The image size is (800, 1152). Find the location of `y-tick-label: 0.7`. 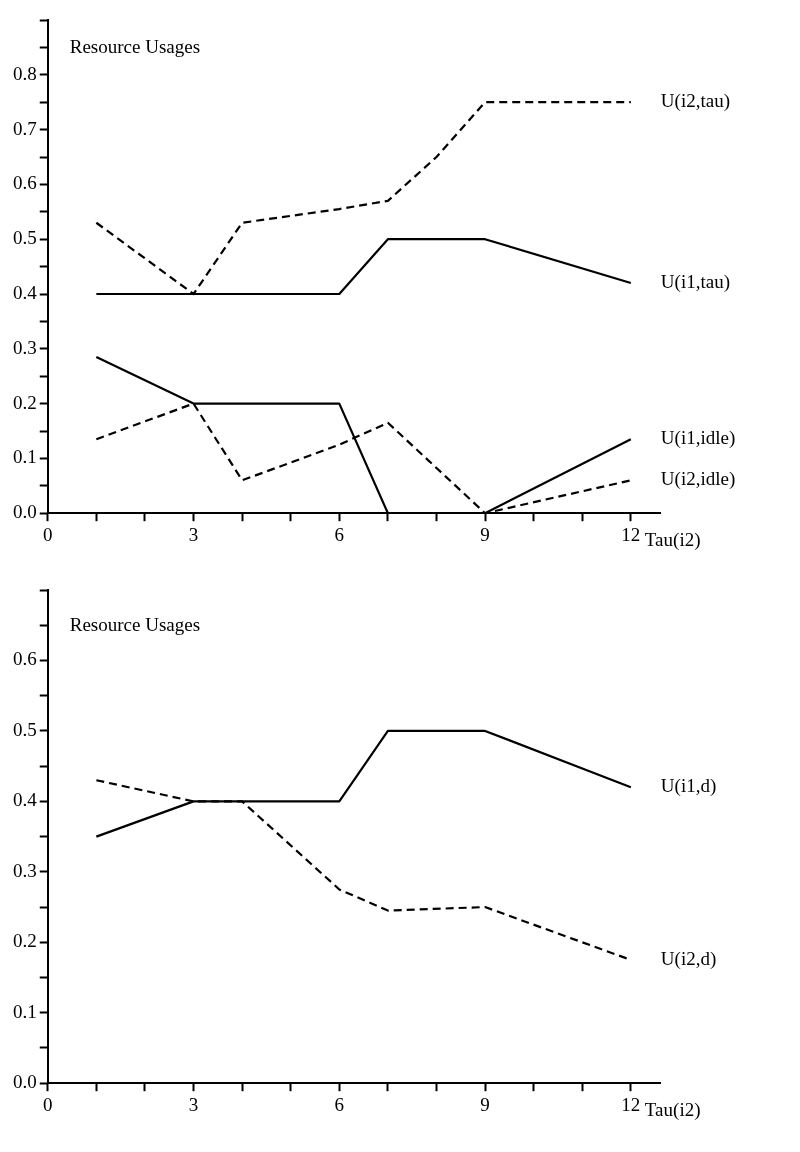

y-tick-label: 0.7 is located at coordinates (25, 128).